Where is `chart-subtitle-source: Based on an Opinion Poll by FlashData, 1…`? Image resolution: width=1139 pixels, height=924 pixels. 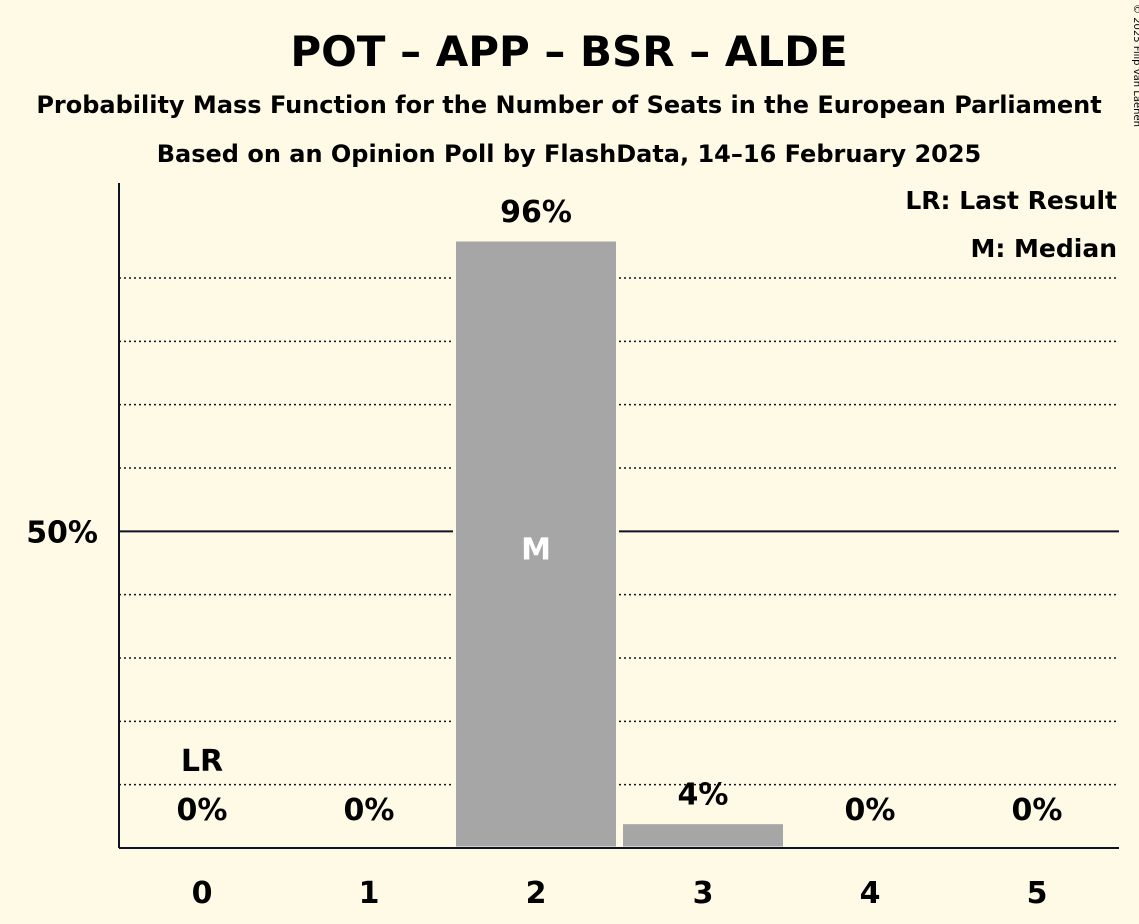
chart-subtitle-source: Based on an Opinion Poll by FlashData, 1… is located at coordinates (569, 154).